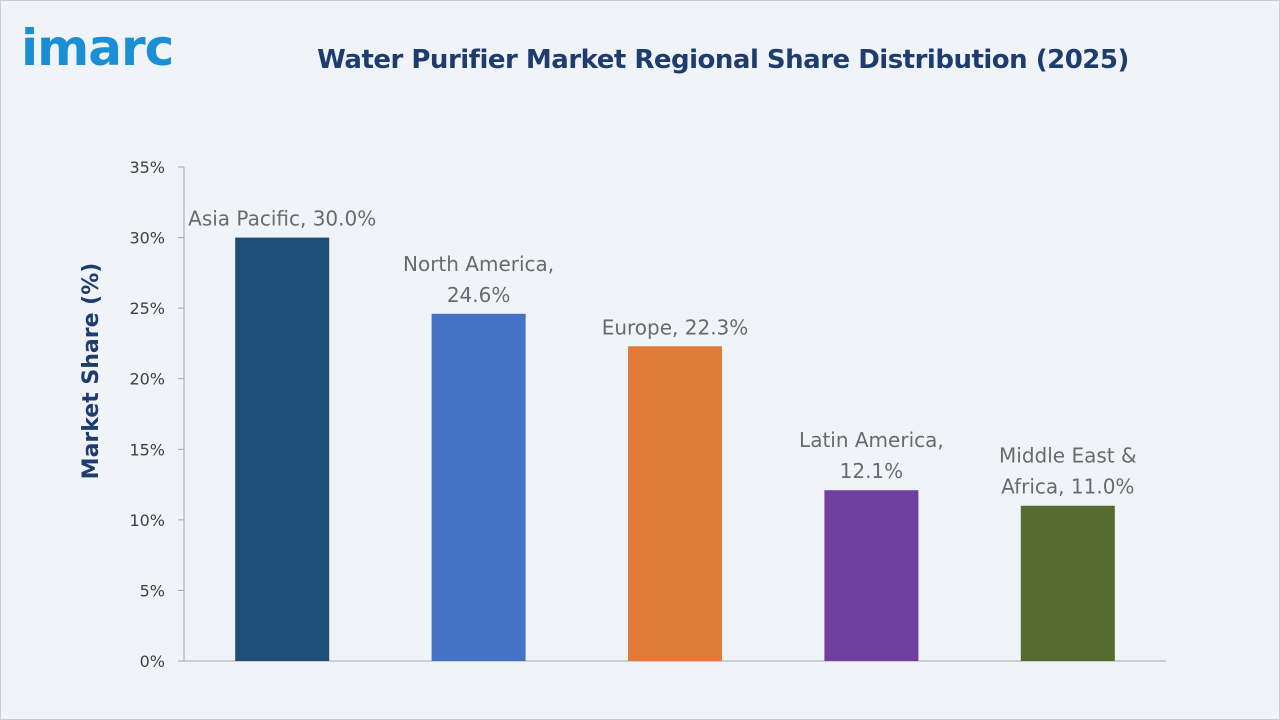 Image resolution: width=1280 pixels, height=720 pixels. What do you see at coordinates (1067, 487) in the screenshot?
I see `bar-data-label: Africa, 11.0%` at bounding box center [1067, 487].